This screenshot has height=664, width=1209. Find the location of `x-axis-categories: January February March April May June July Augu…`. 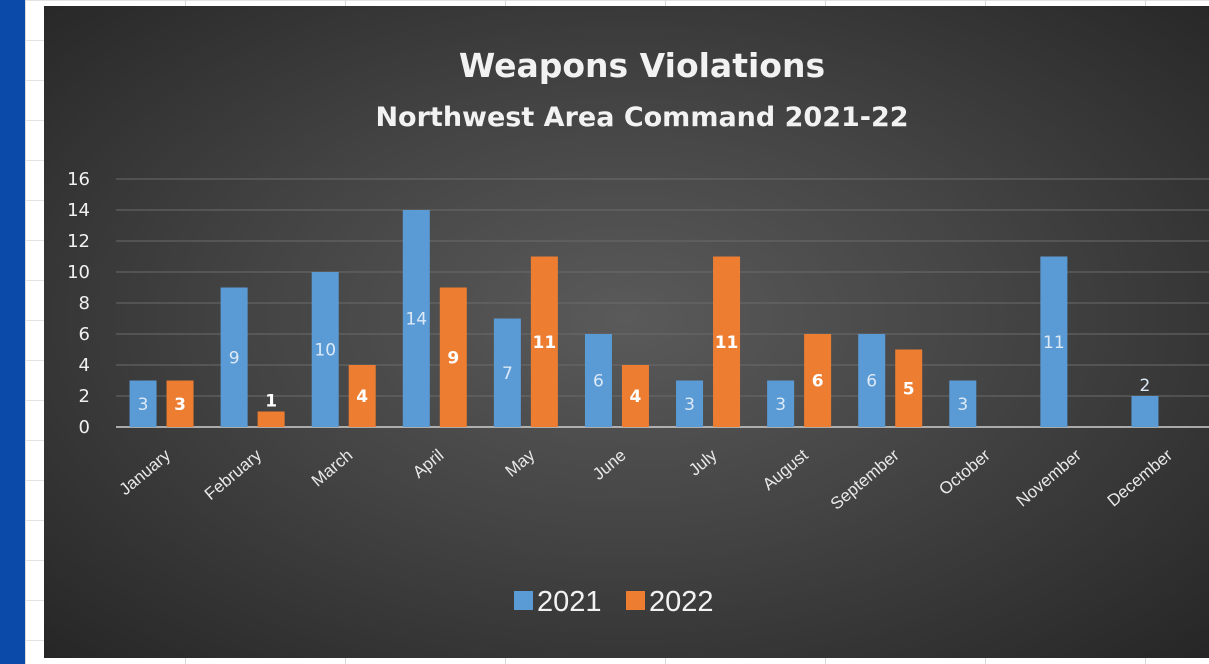

x-axis-categories: January February March April May June July Augu… is located at coordinates (646, 479).